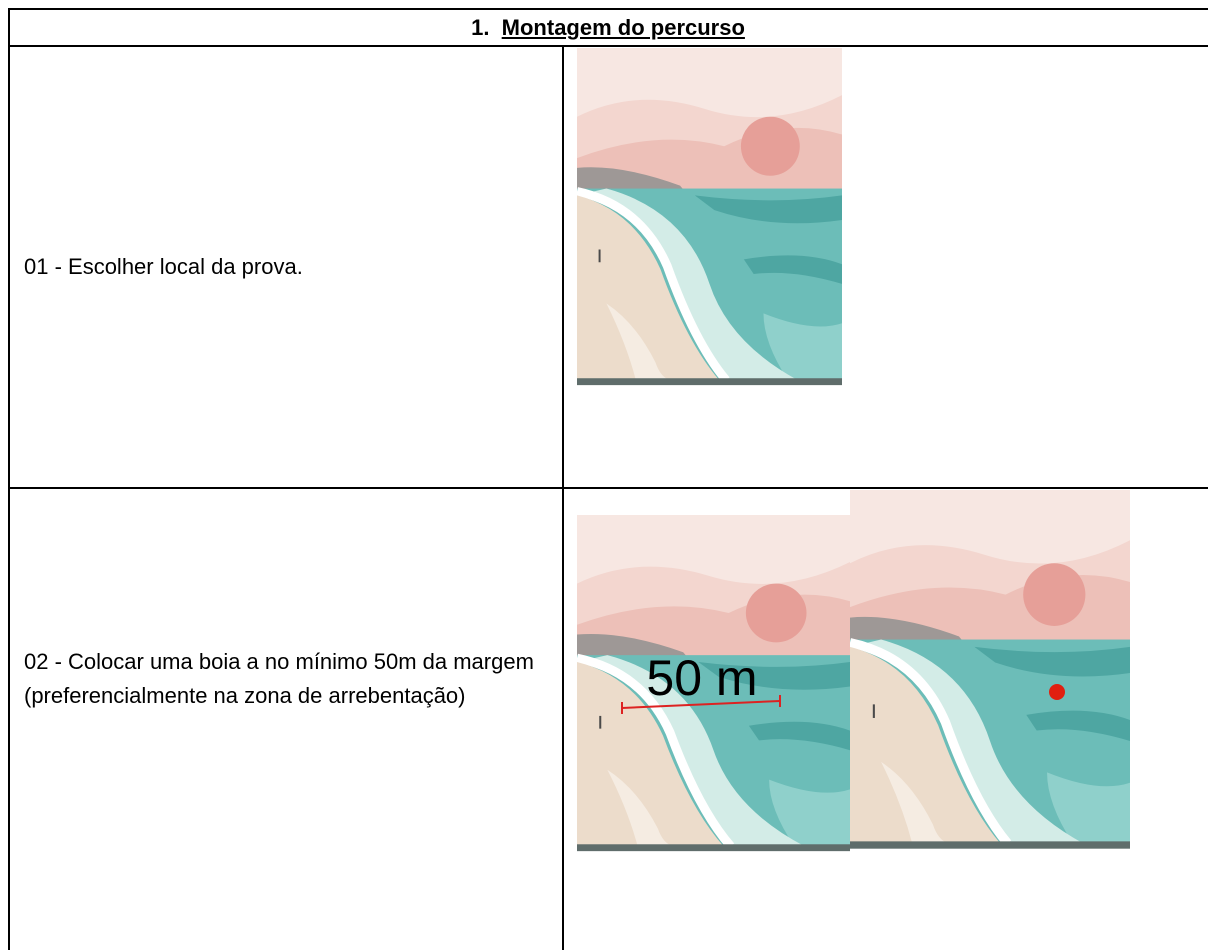  What do you see at coordinates (701, 704) in the screenshot?
I see `distance-line` at bounding box center [701, 704].